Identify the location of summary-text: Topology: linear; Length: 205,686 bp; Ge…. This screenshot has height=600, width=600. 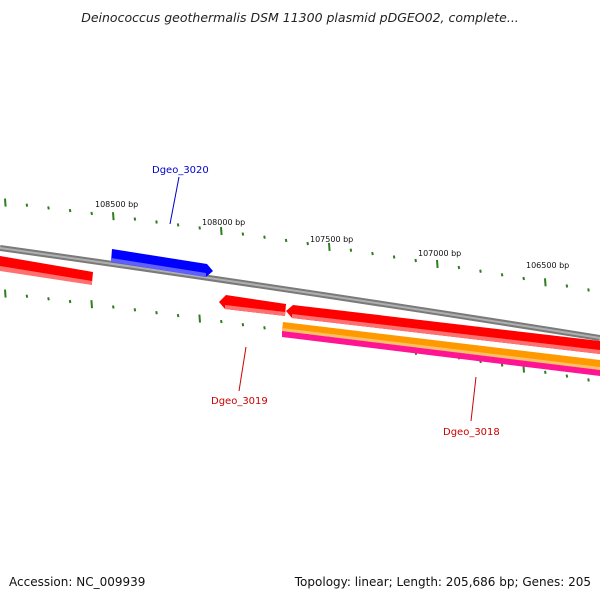
(442, 582).